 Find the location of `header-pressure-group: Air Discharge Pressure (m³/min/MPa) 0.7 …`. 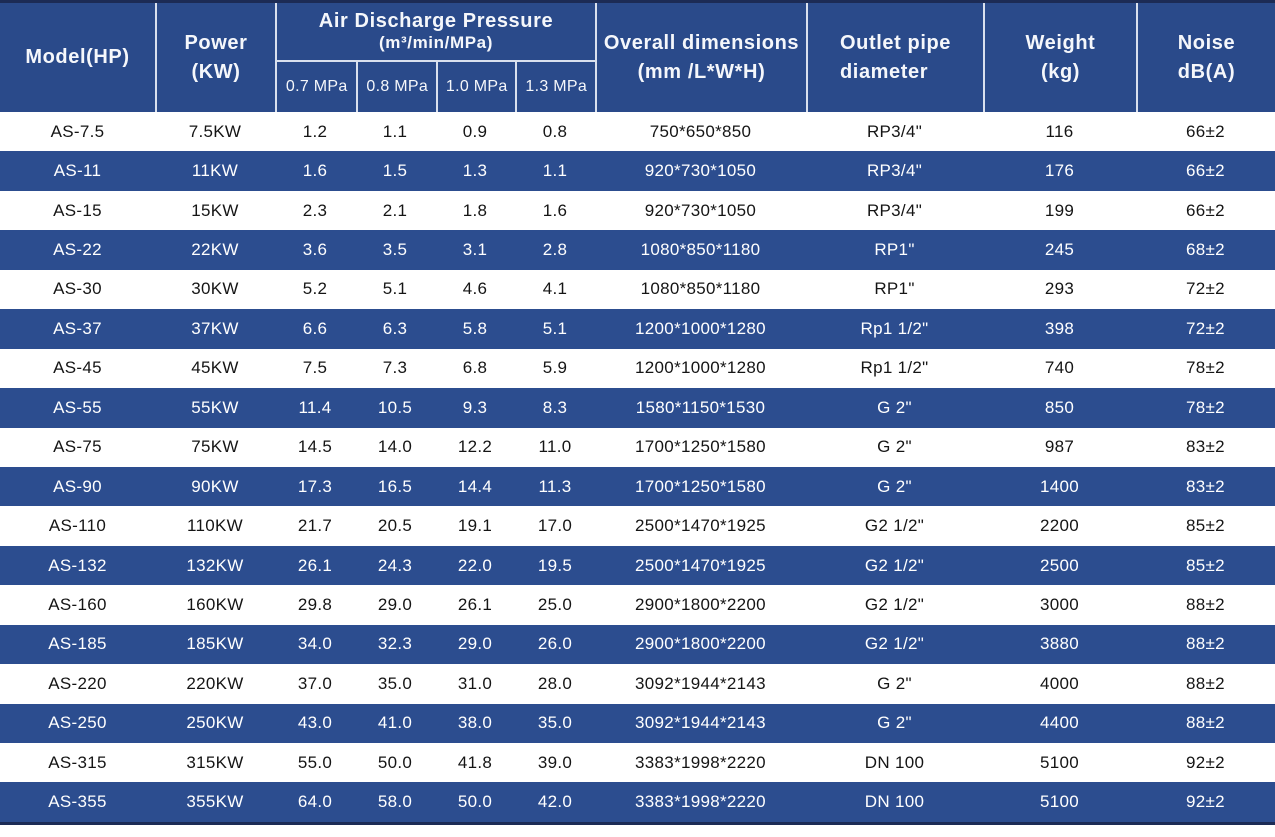

header-pressure-group: Air Discharge Pressure (m³/min/MPa) 0.7 … is located at coordinates (435, 57).